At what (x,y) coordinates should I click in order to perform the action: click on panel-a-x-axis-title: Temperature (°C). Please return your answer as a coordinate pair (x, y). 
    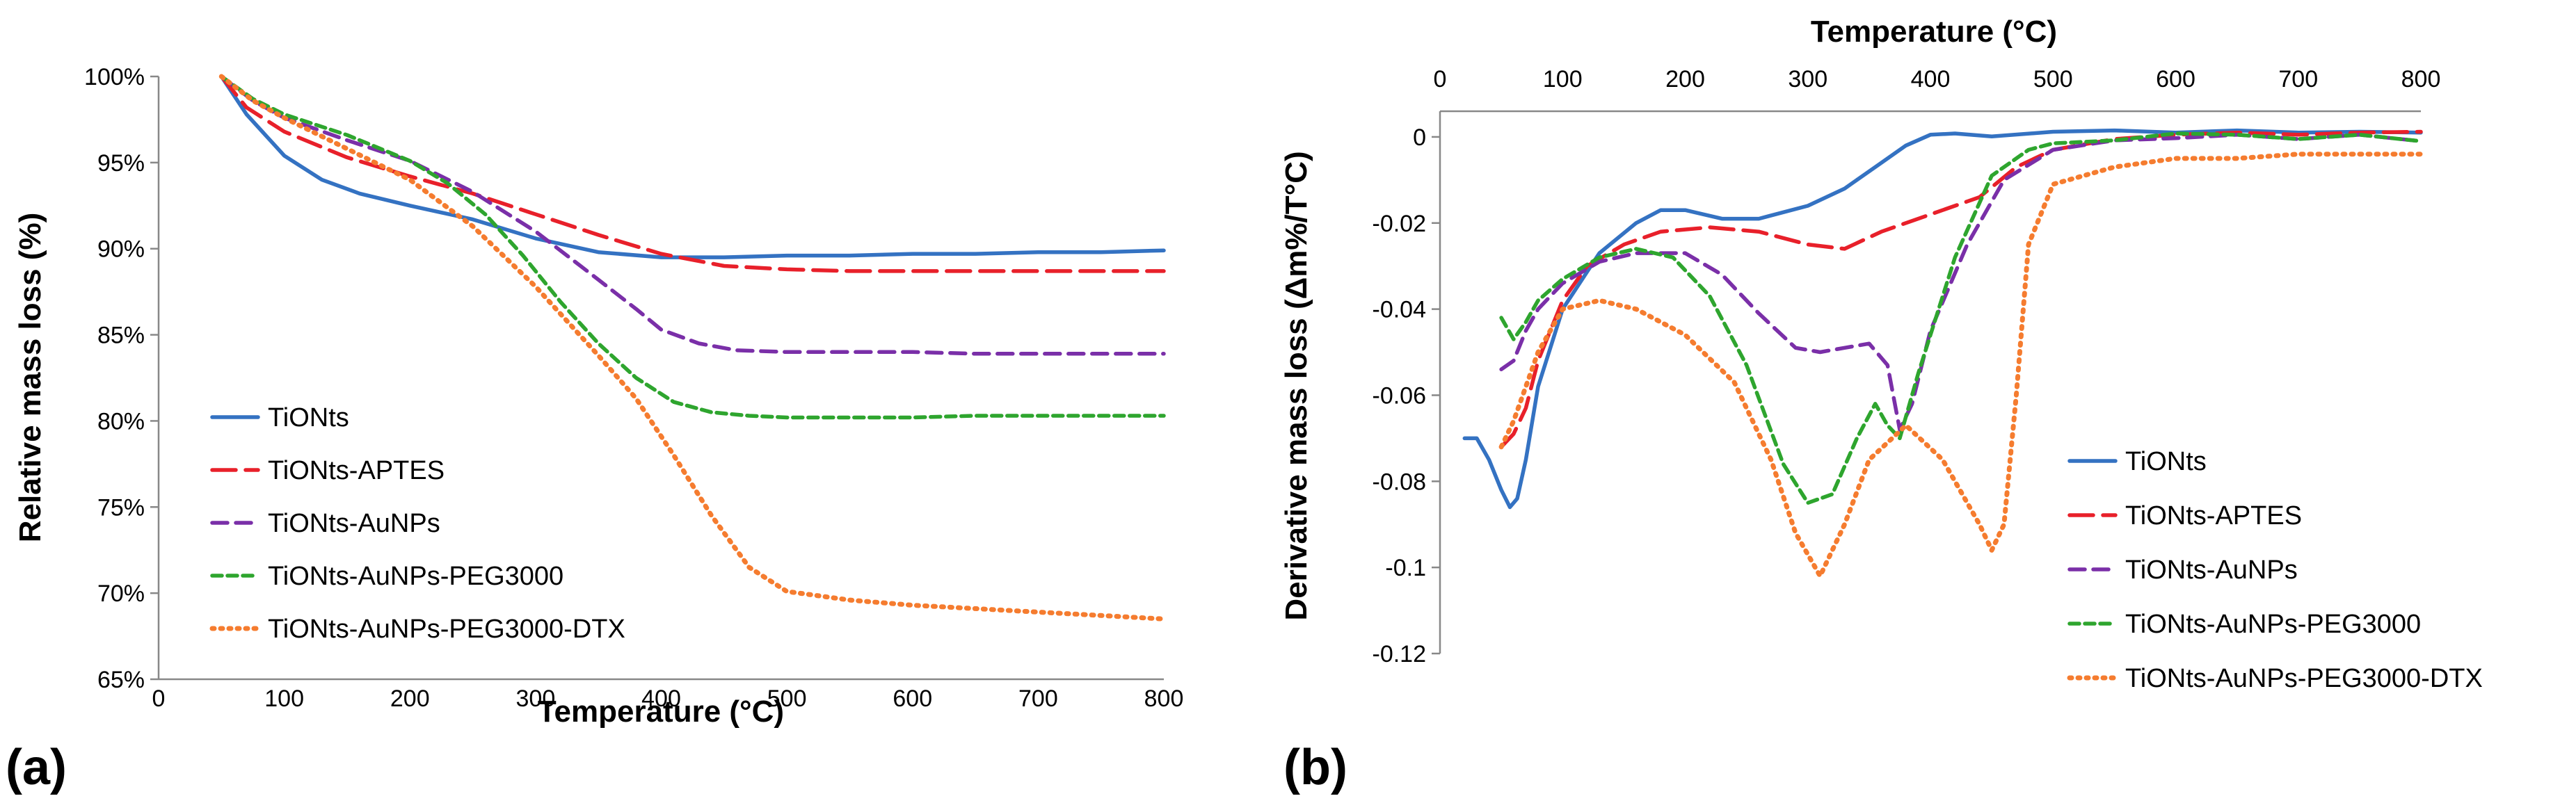
    Looking at the image, I should click on (661, 712).